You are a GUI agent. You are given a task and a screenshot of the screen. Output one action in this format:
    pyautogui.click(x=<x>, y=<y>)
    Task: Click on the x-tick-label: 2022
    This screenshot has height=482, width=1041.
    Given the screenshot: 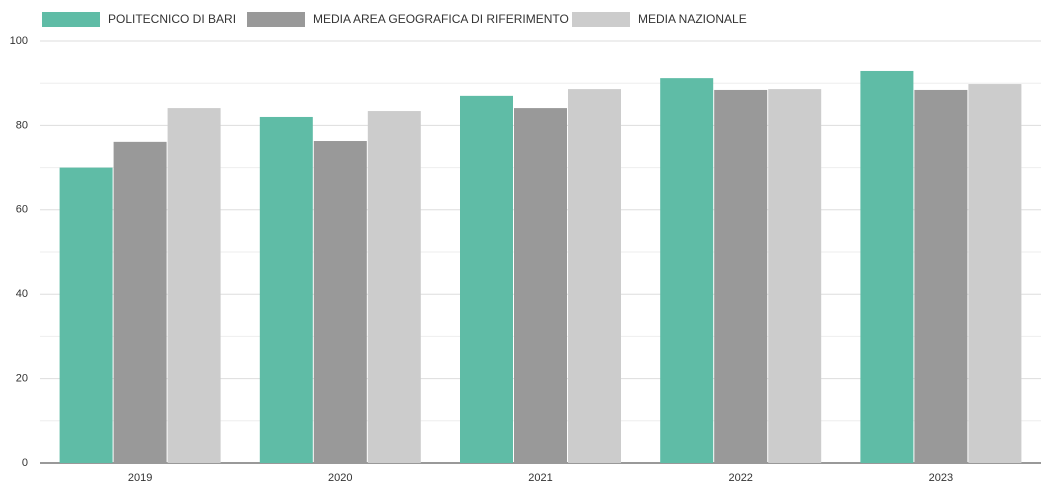 What is the action you would take?
    pyautogui.click(x=740, y=477)
    